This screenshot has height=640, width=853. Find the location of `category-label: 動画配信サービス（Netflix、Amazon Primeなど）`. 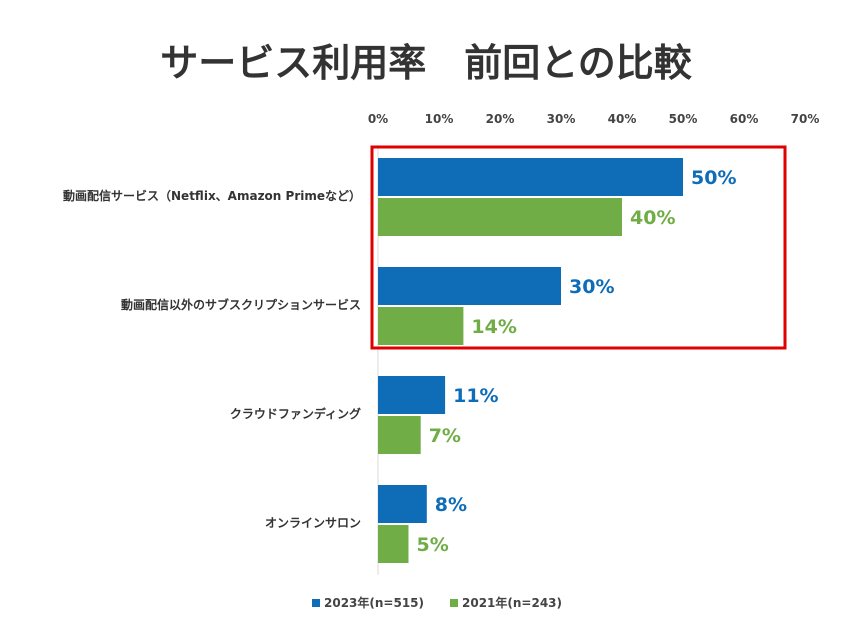

category-label: 動画配信サービス（Netflix、Amazon Primeなど） is located at coordinates (212, 195).